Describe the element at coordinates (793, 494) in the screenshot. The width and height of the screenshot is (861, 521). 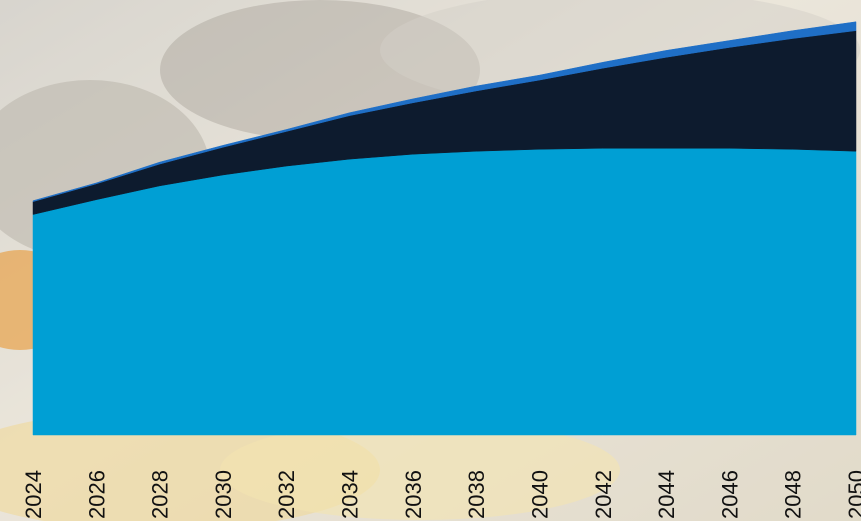
I see `x-tick-label: 2048` at that location.